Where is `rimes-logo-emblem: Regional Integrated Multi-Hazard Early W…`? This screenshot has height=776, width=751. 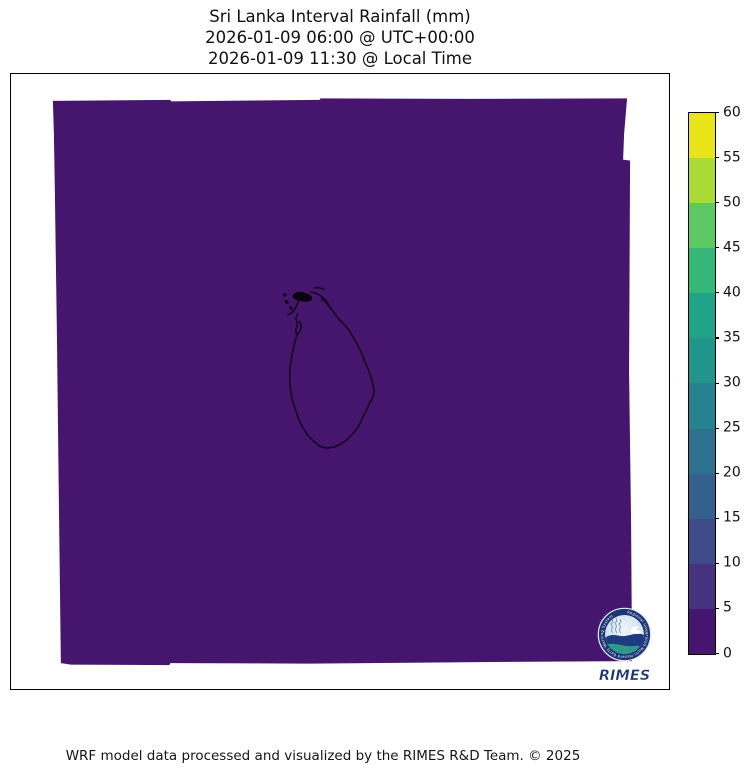 rimes-logo-emblem: Regional Integrated Multi-Hazard Early W… is located at coordinates (624, 645).